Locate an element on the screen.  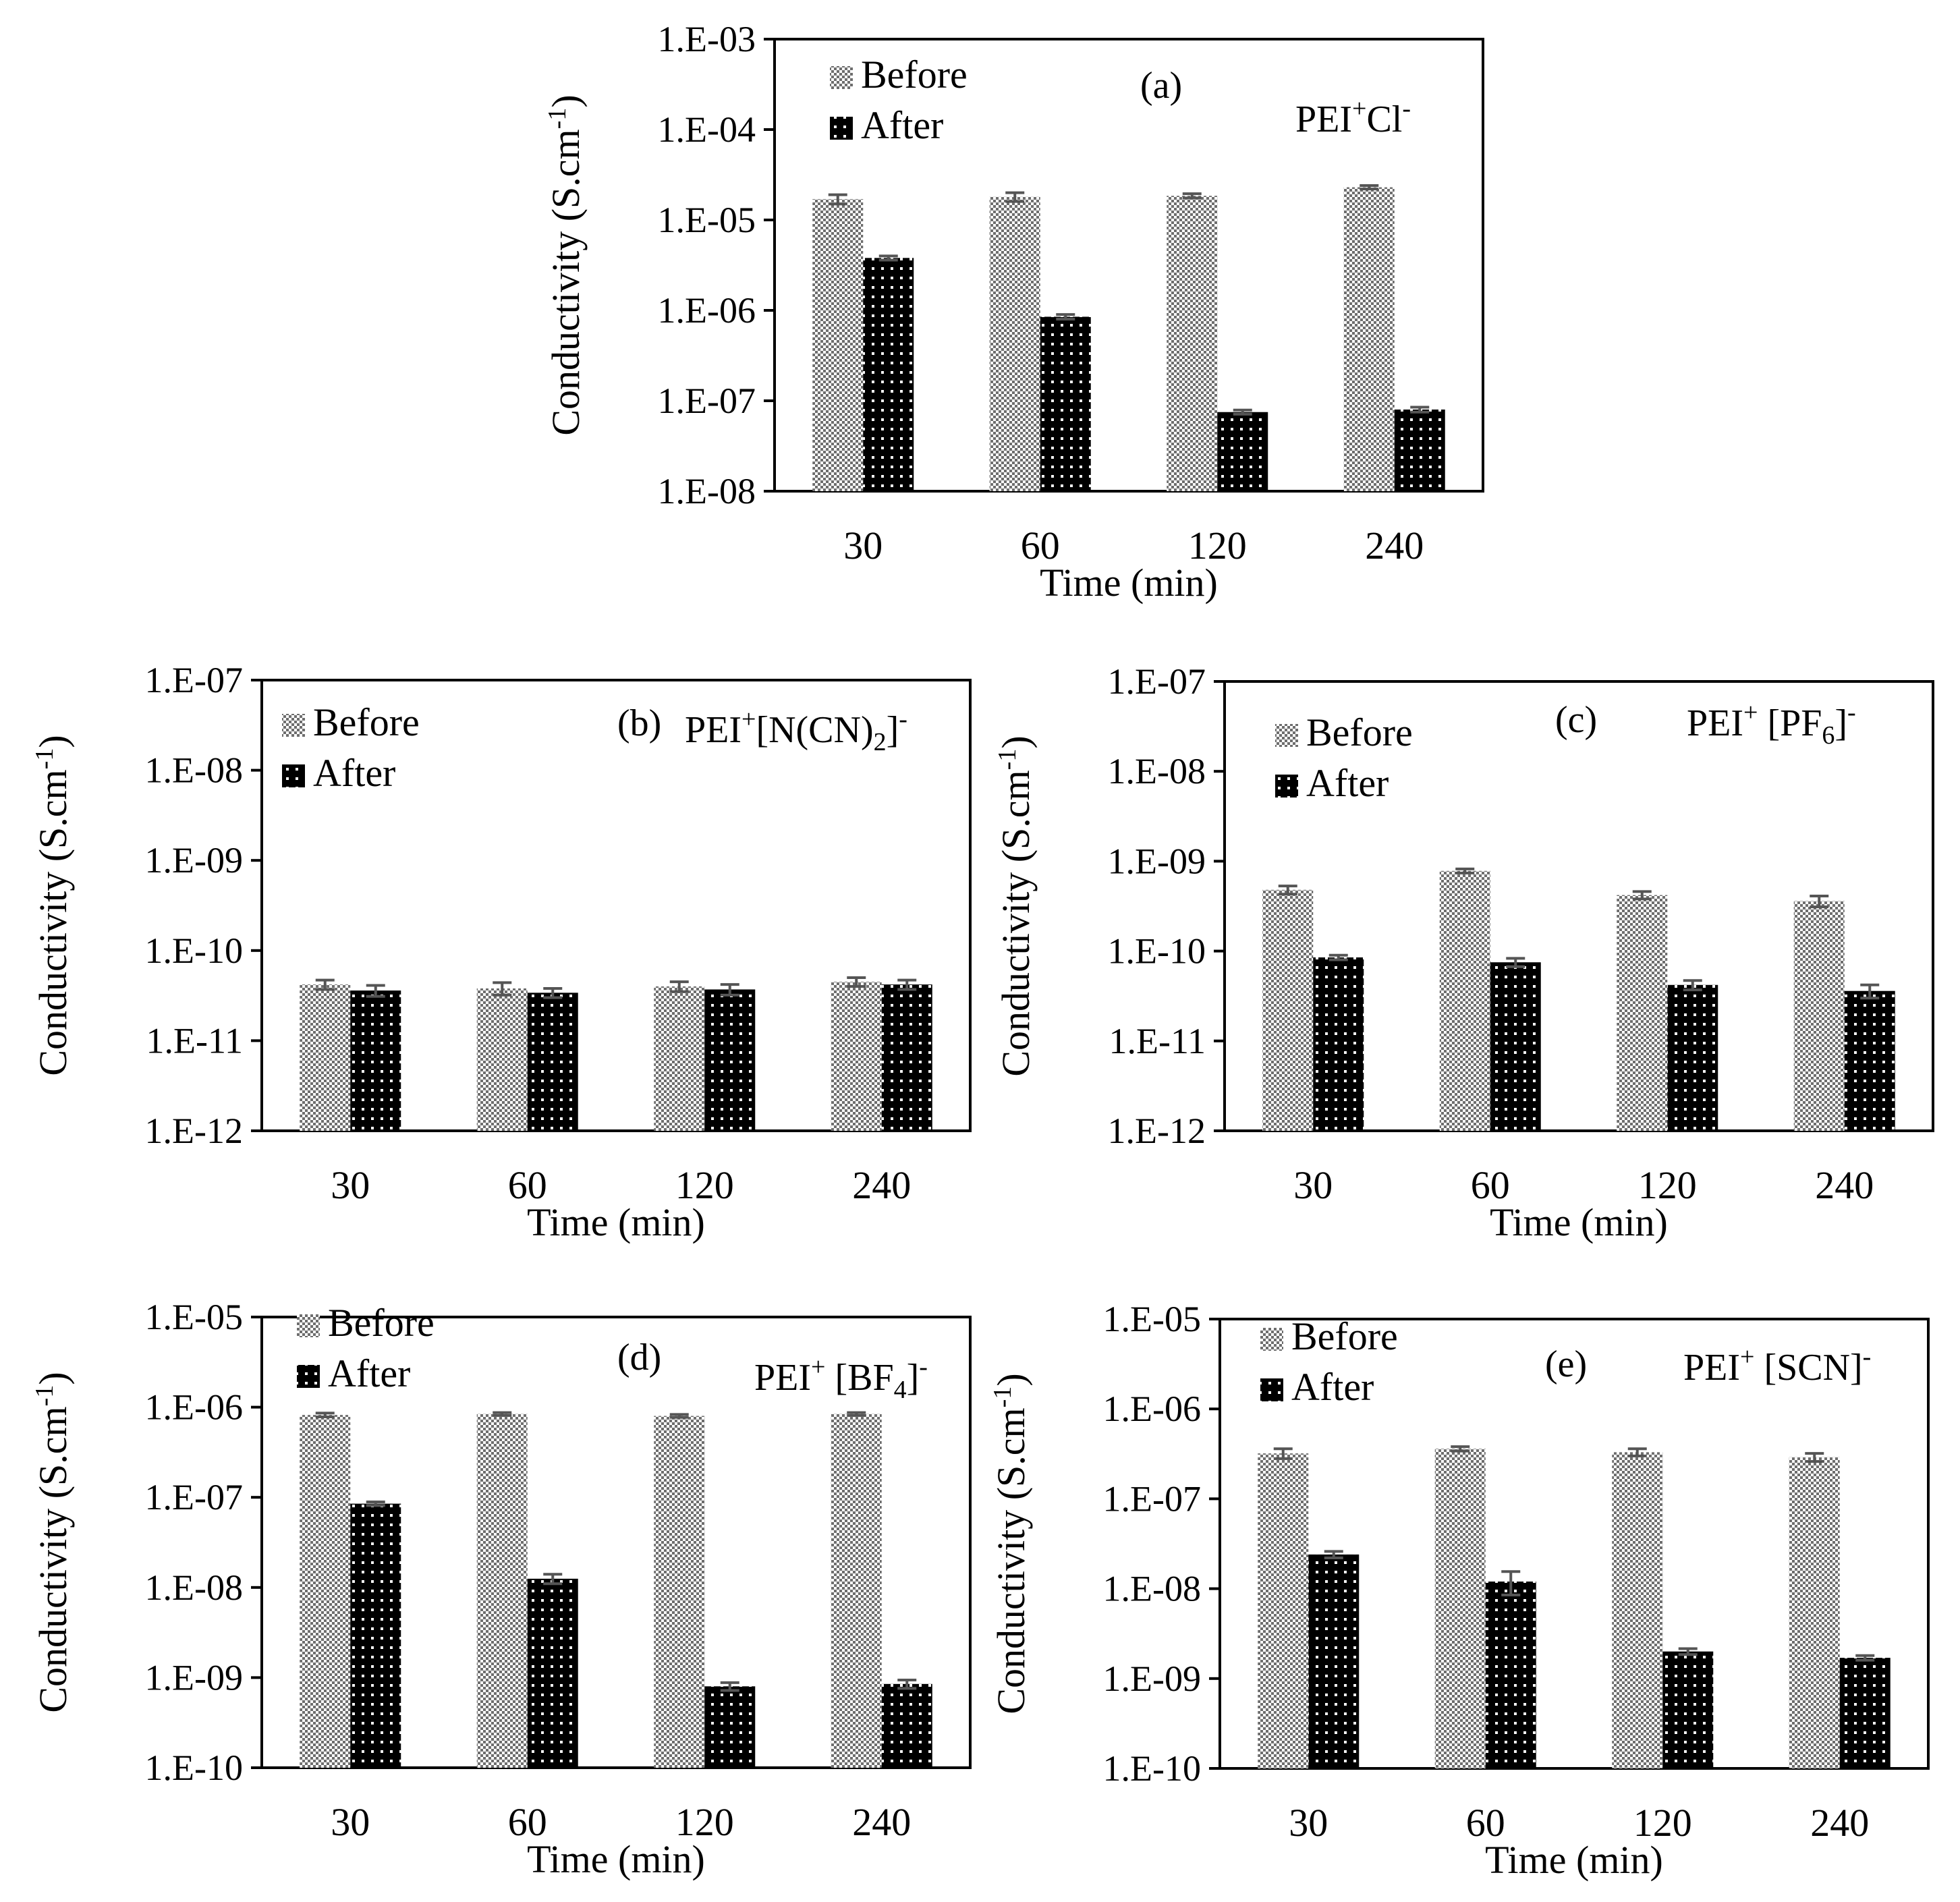
panel-label: (d) is located at coordinates (639, 1357).